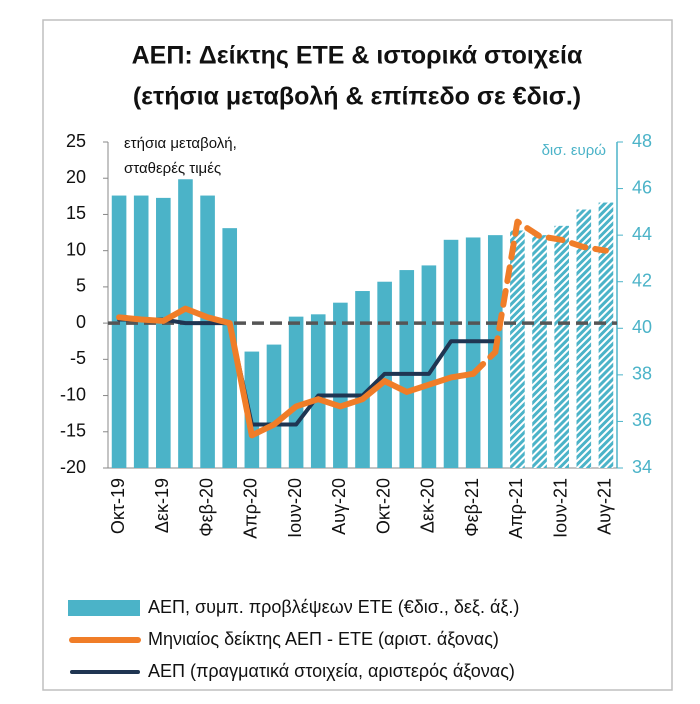  What do you see at coordinates (81, 322) in the screenshot?
I see `y-tick-label: 0` at bounding box center [81, 322].